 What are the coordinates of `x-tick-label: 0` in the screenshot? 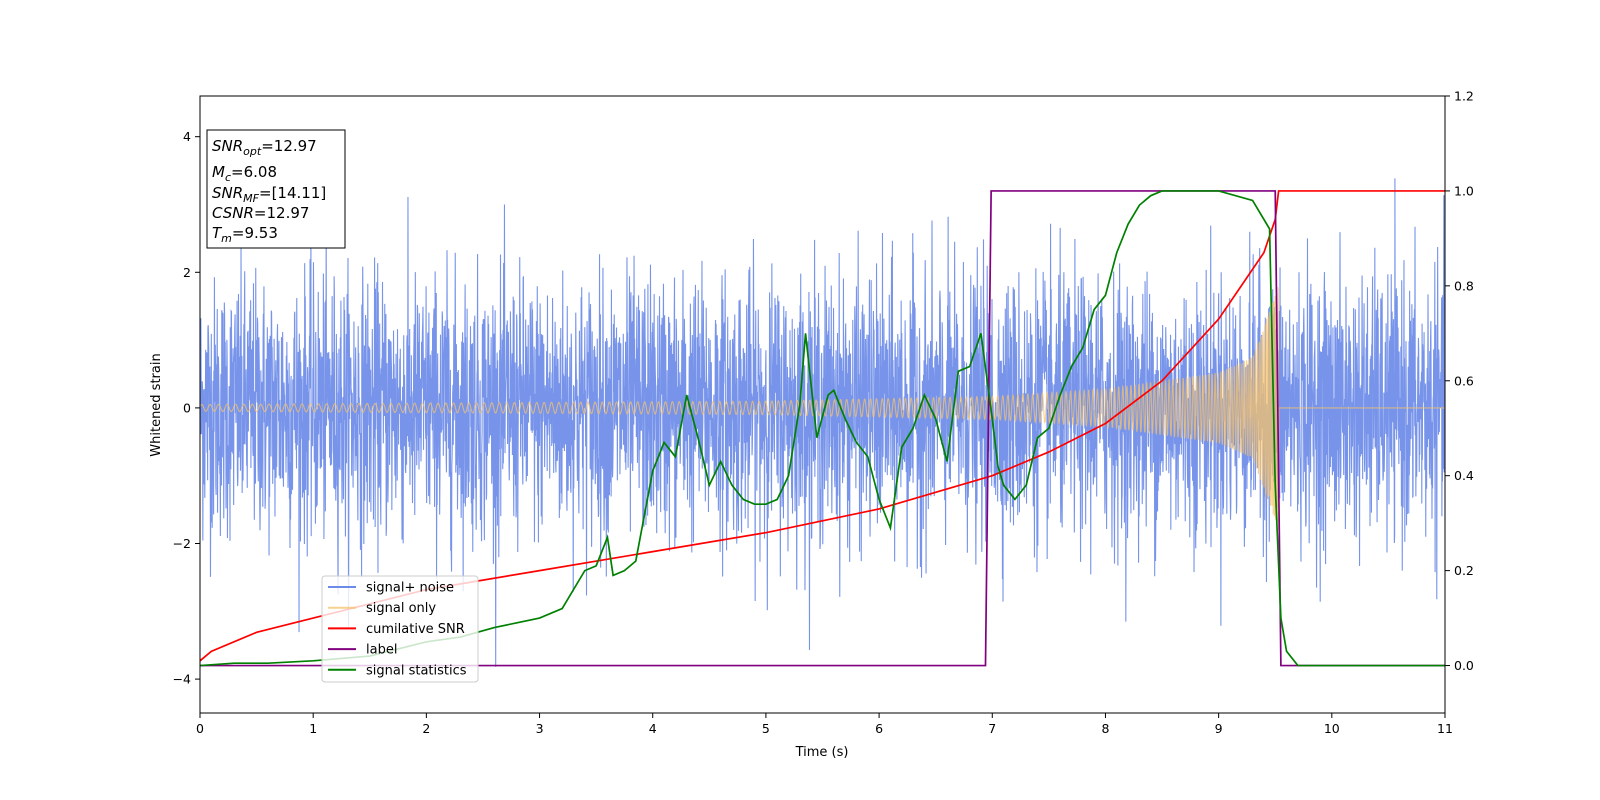 It's located at (200, 728).